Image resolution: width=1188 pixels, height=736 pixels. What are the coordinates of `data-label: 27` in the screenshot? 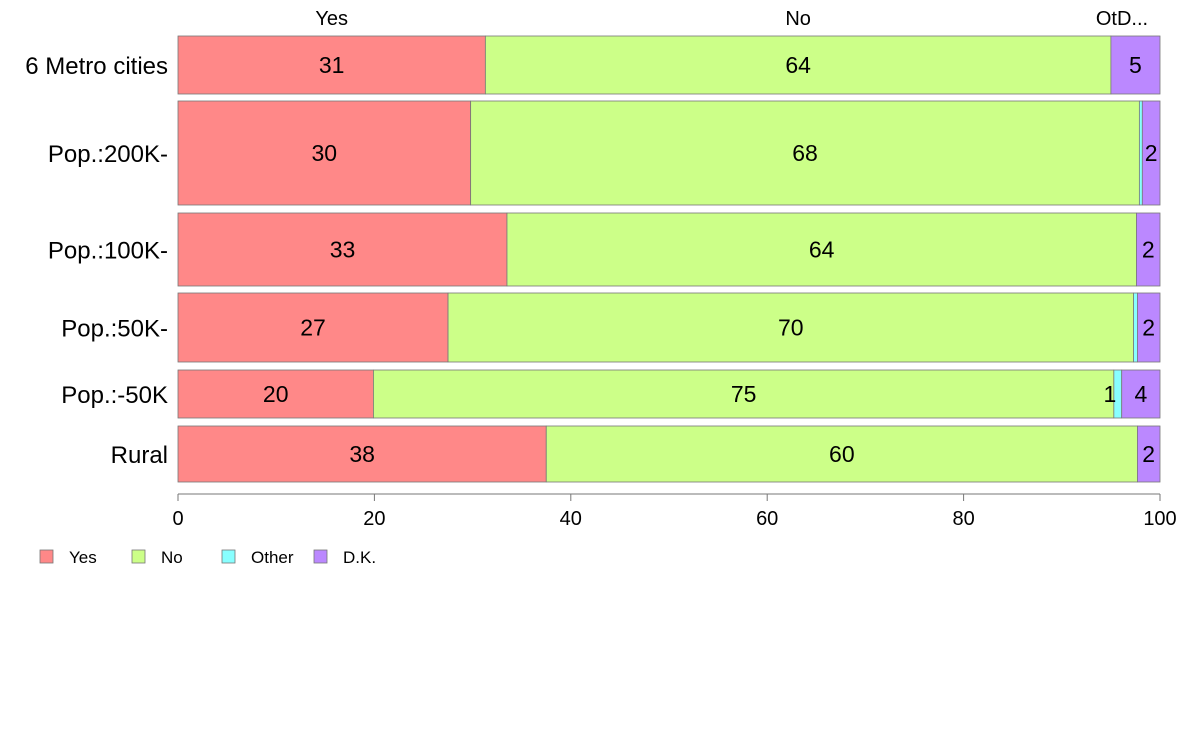 It's located at (313, 328).